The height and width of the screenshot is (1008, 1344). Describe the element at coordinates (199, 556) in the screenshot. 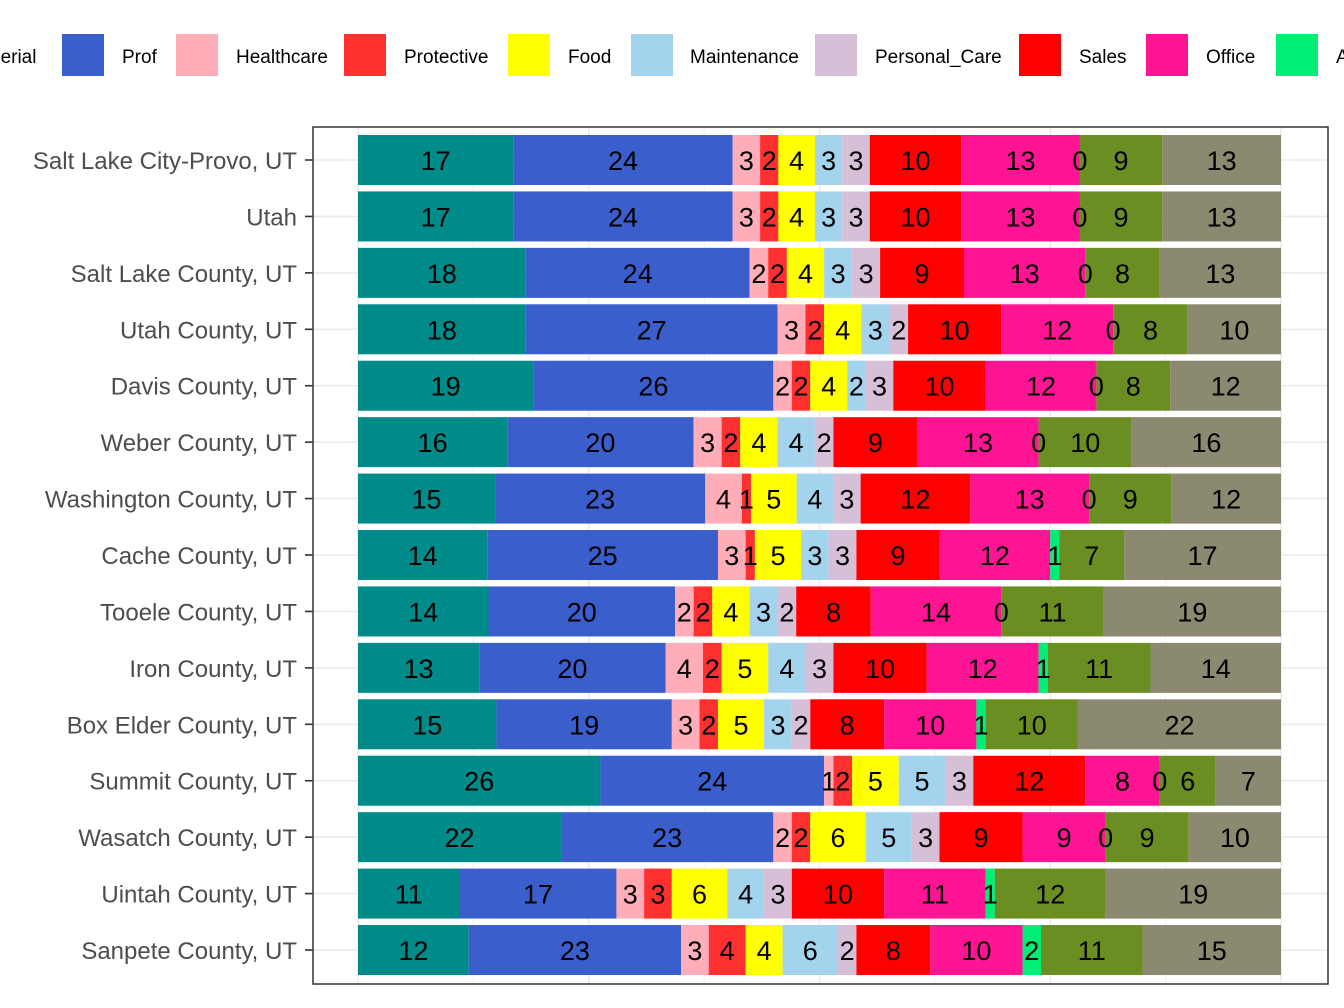

I see `y-tick-label: Cache County, UT` at that location.